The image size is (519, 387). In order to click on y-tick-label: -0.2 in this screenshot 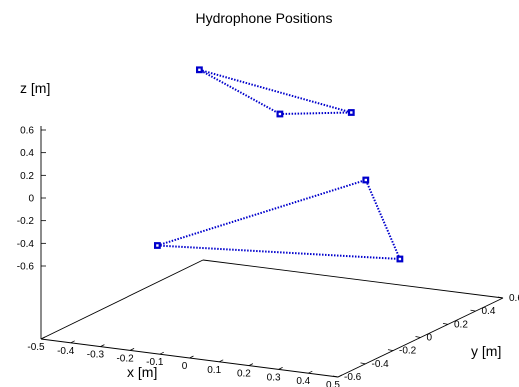, I will do `click(408, 351)`.